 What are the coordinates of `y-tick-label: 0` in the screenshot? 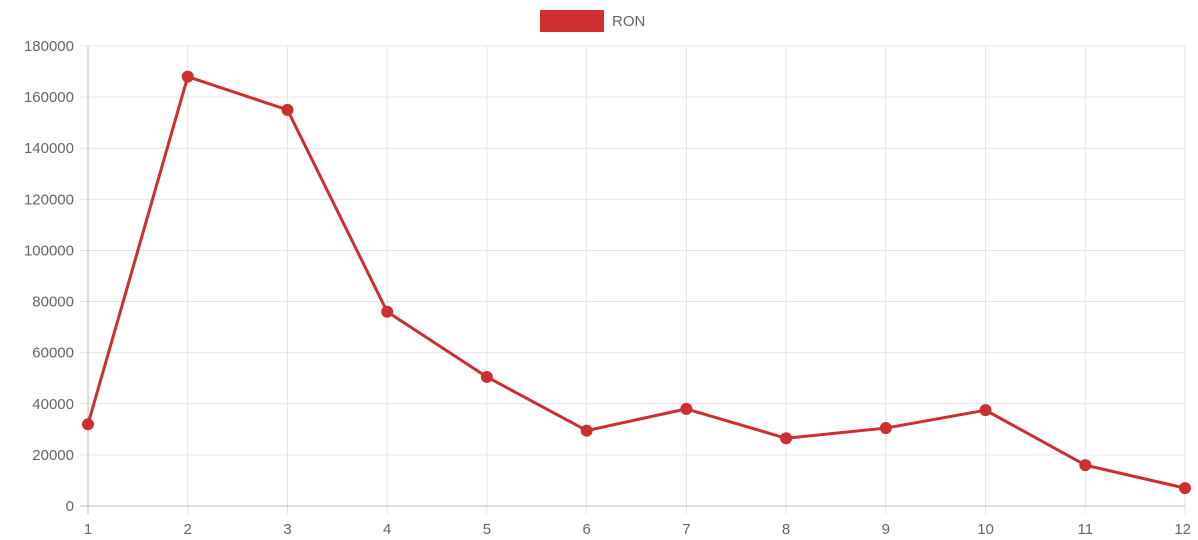 It's located at (70, 506).